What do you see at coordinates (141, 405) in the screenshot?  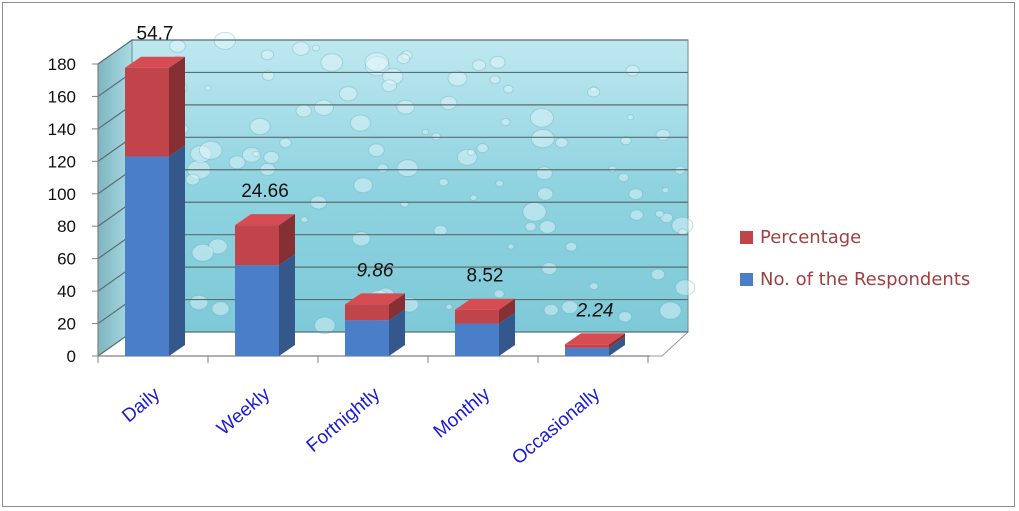 I see `category-label: Daily` at bounding box center [141, 405].